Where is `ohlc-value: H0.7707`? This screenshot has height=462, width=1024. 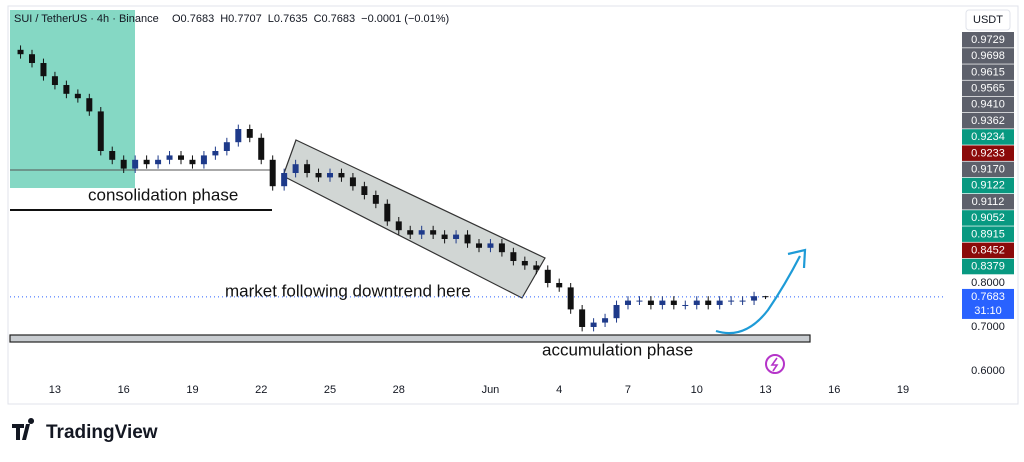
ohlc-value: H0.7707 is located at coordinates (241, 19).